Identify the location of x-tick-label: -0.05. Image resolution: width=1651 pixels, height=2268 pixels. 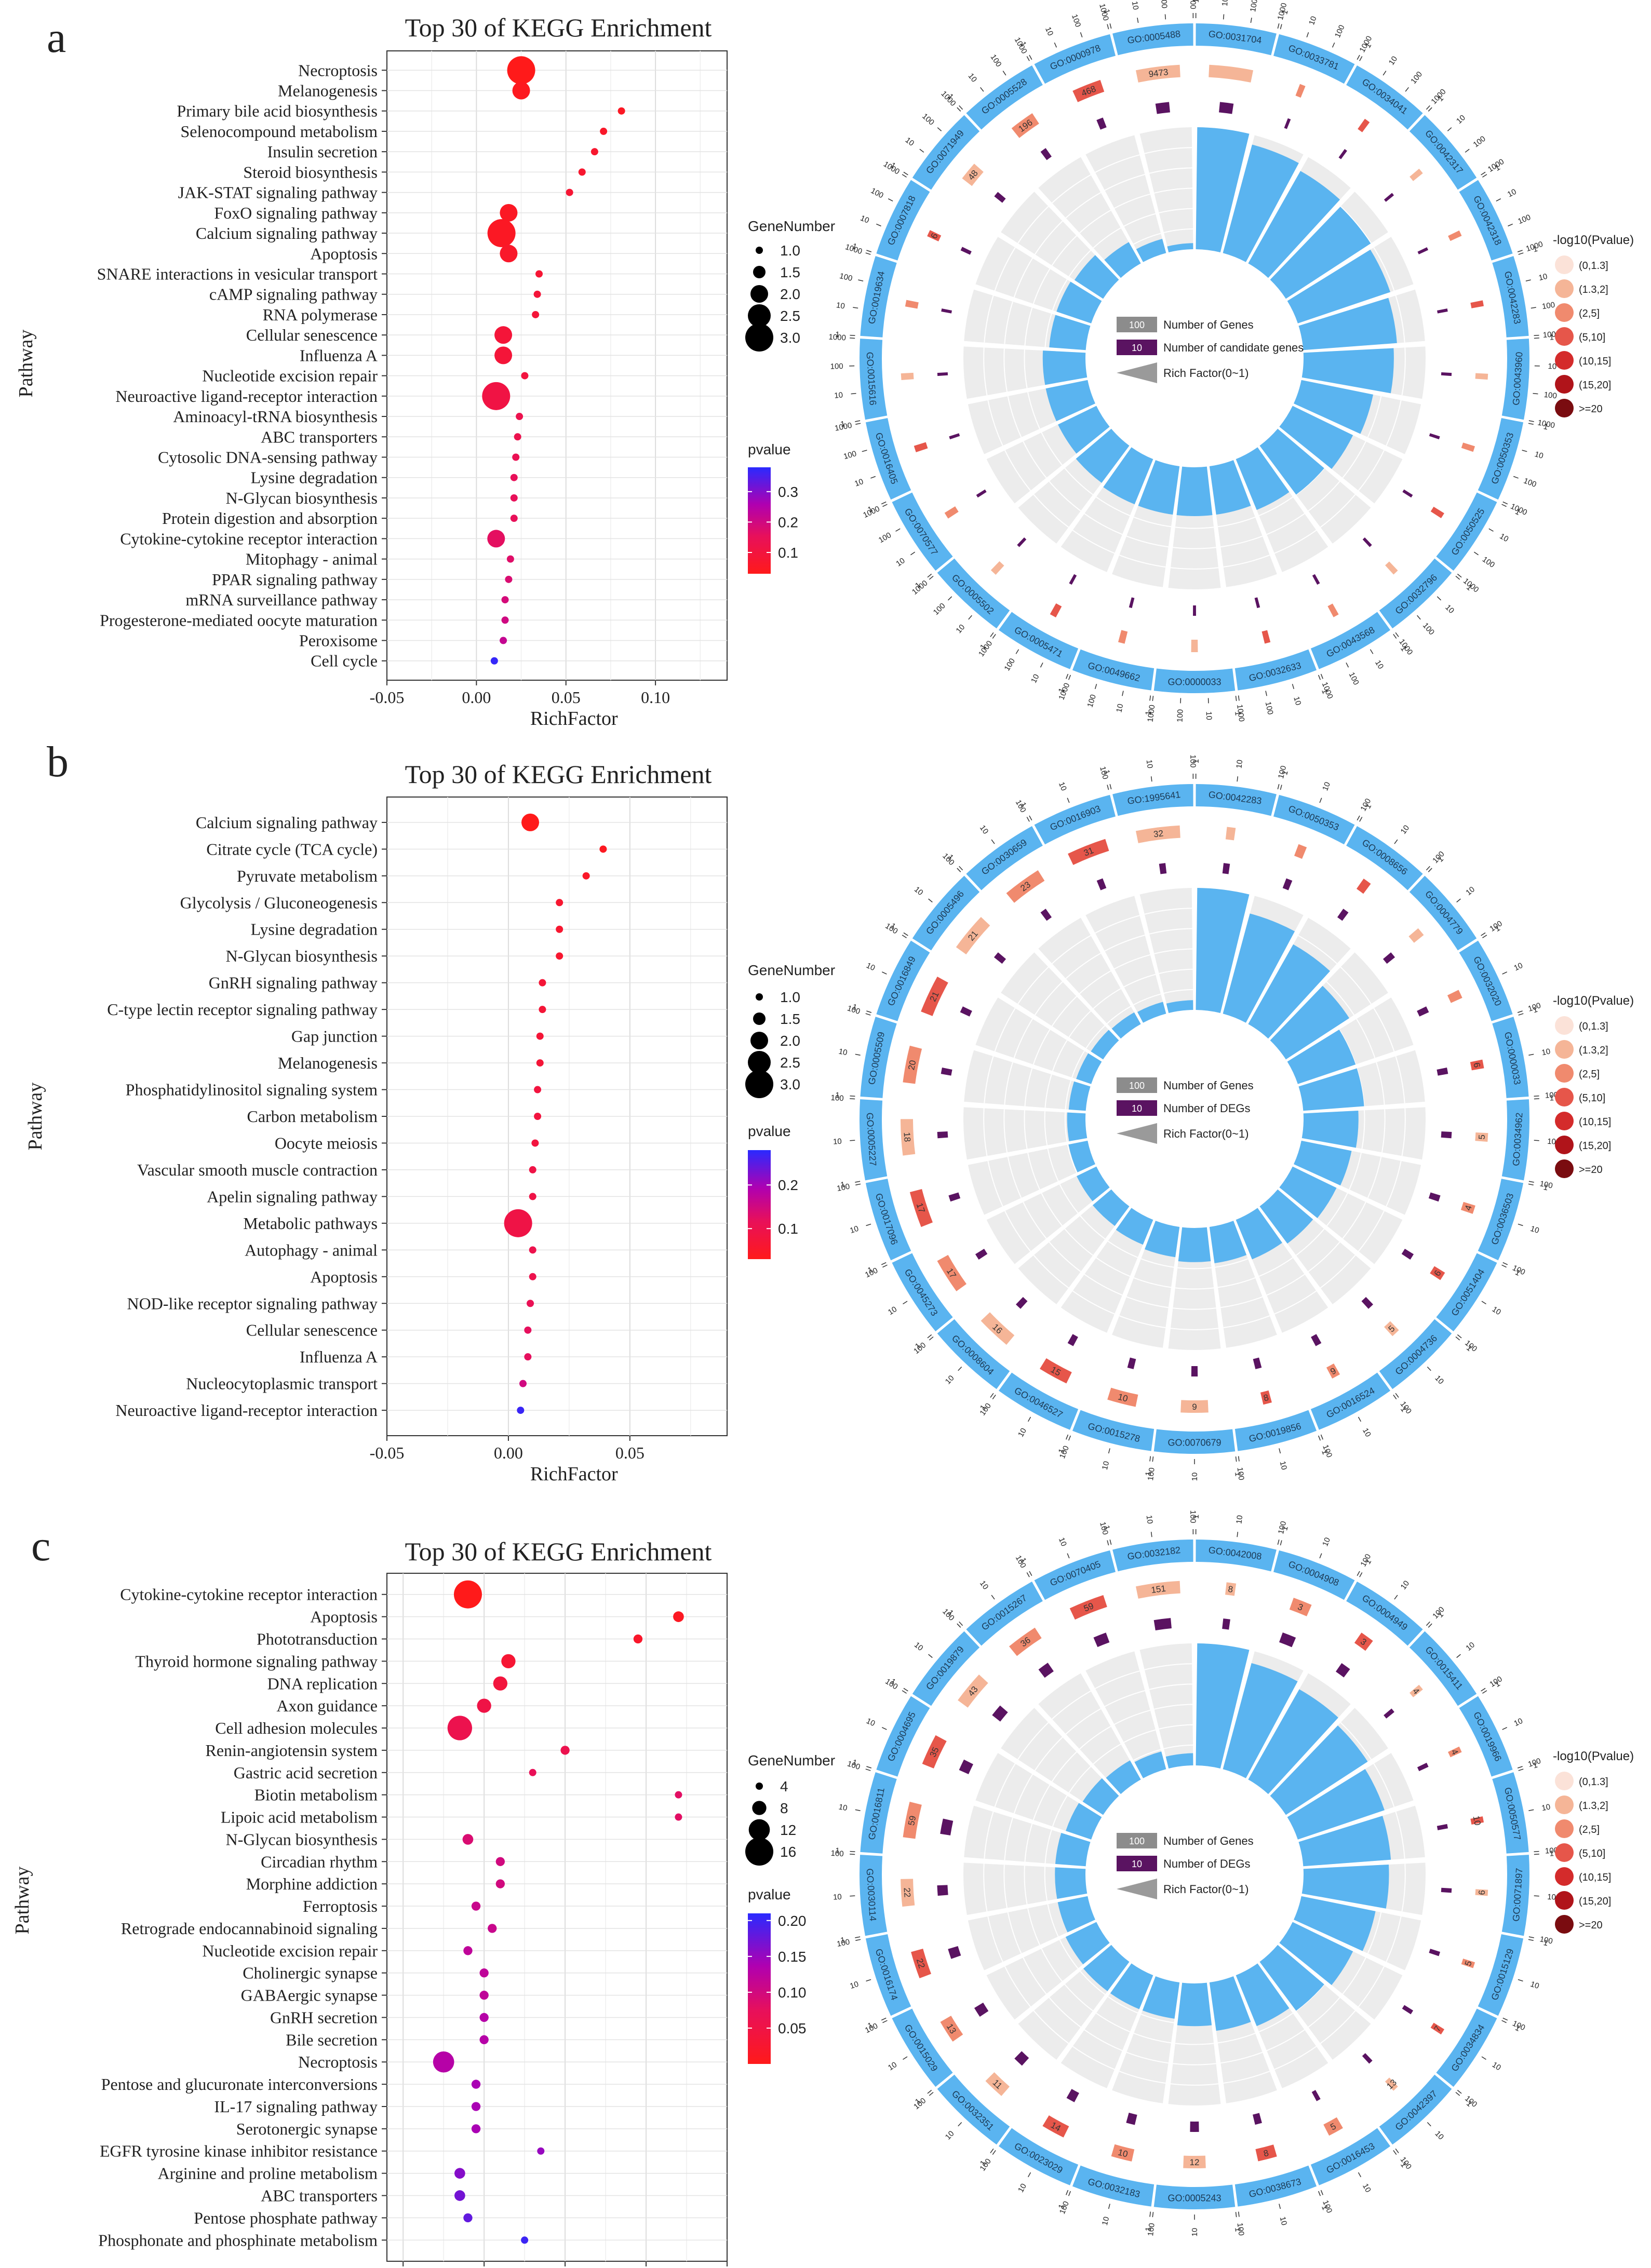
(387, 1452).